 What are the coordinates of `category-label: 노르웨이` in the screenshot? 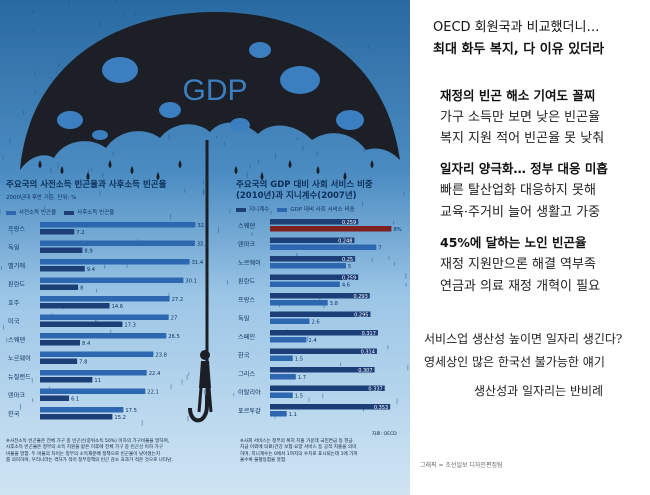 It's located at (249, 263).